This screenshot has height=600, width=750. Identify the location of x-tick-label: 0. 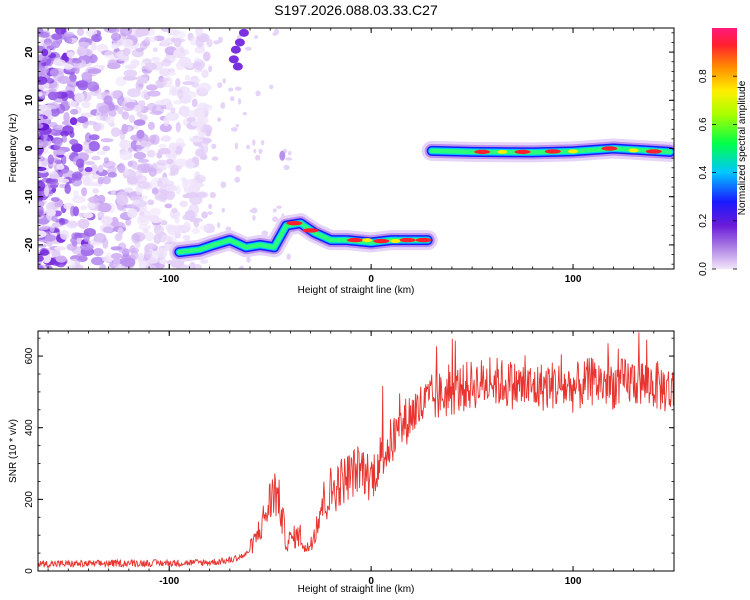
(371, 581).